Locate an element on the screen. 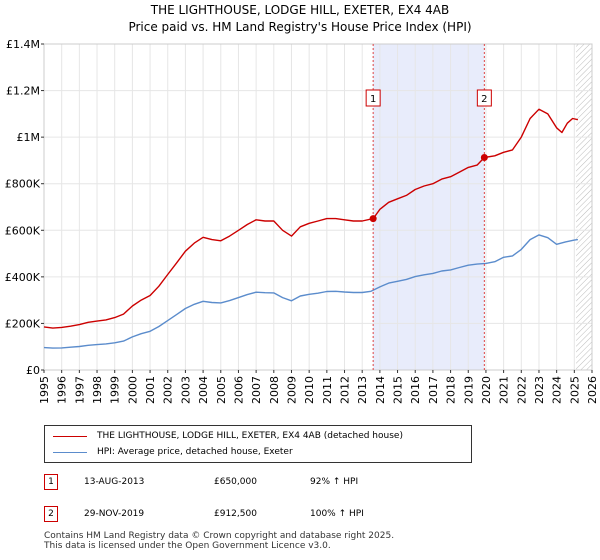  marker-label-2: 2 is located at coordinates (484, 99).